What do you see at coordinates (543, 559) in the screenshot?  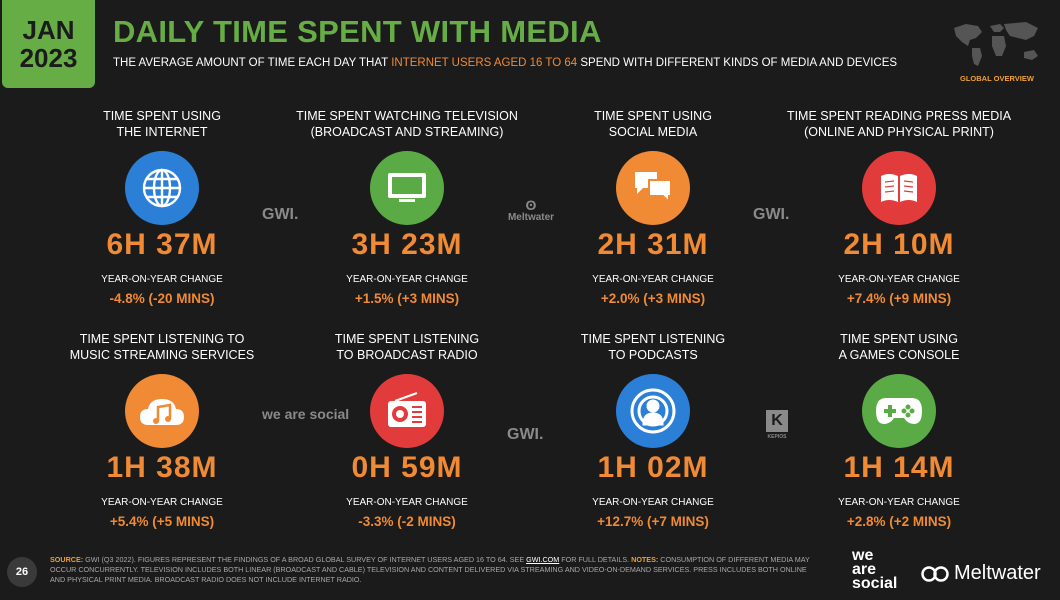 I see `source-link: GWI.COM` at bounding box center [543, 559].